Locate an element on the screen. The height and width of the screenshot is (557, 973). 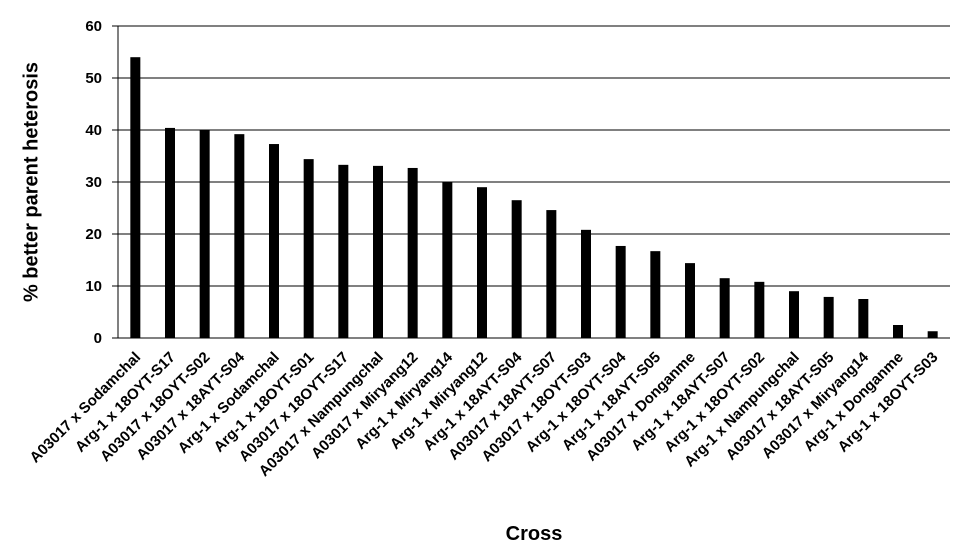
y-tick-label: 30 is located at coordinates (93, 182).